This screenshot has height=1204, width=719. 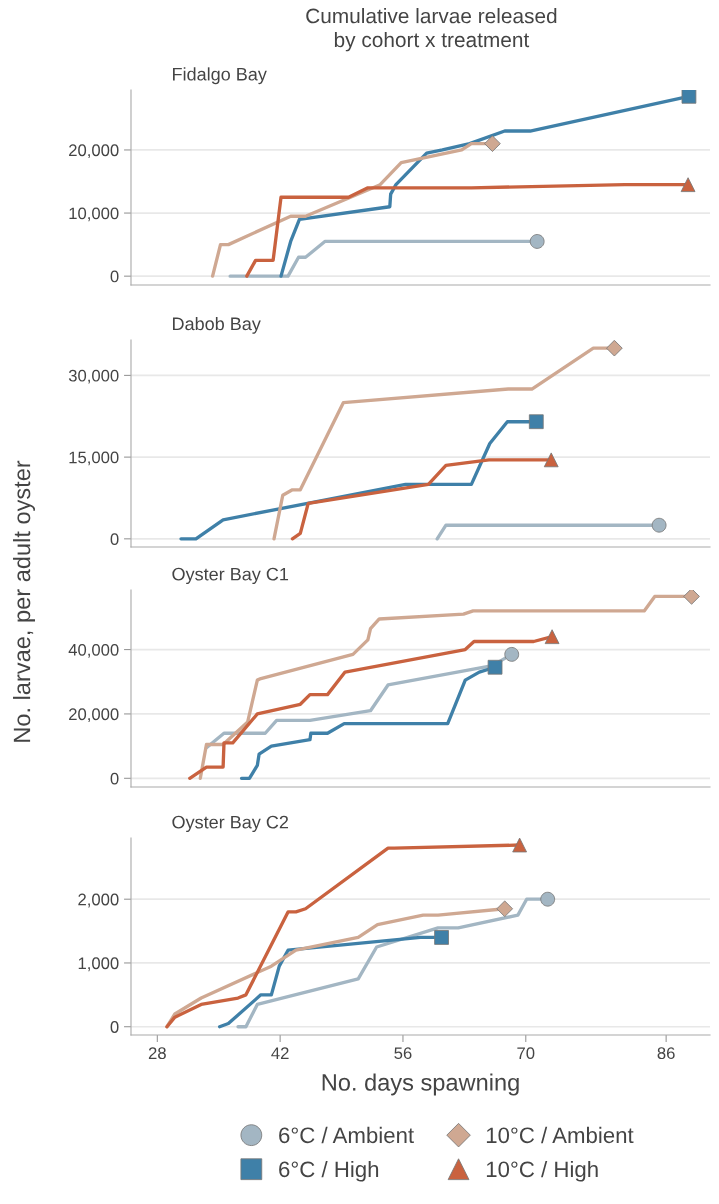 I want to click on x-tick-label: 28, so click(x=157, y=1053).